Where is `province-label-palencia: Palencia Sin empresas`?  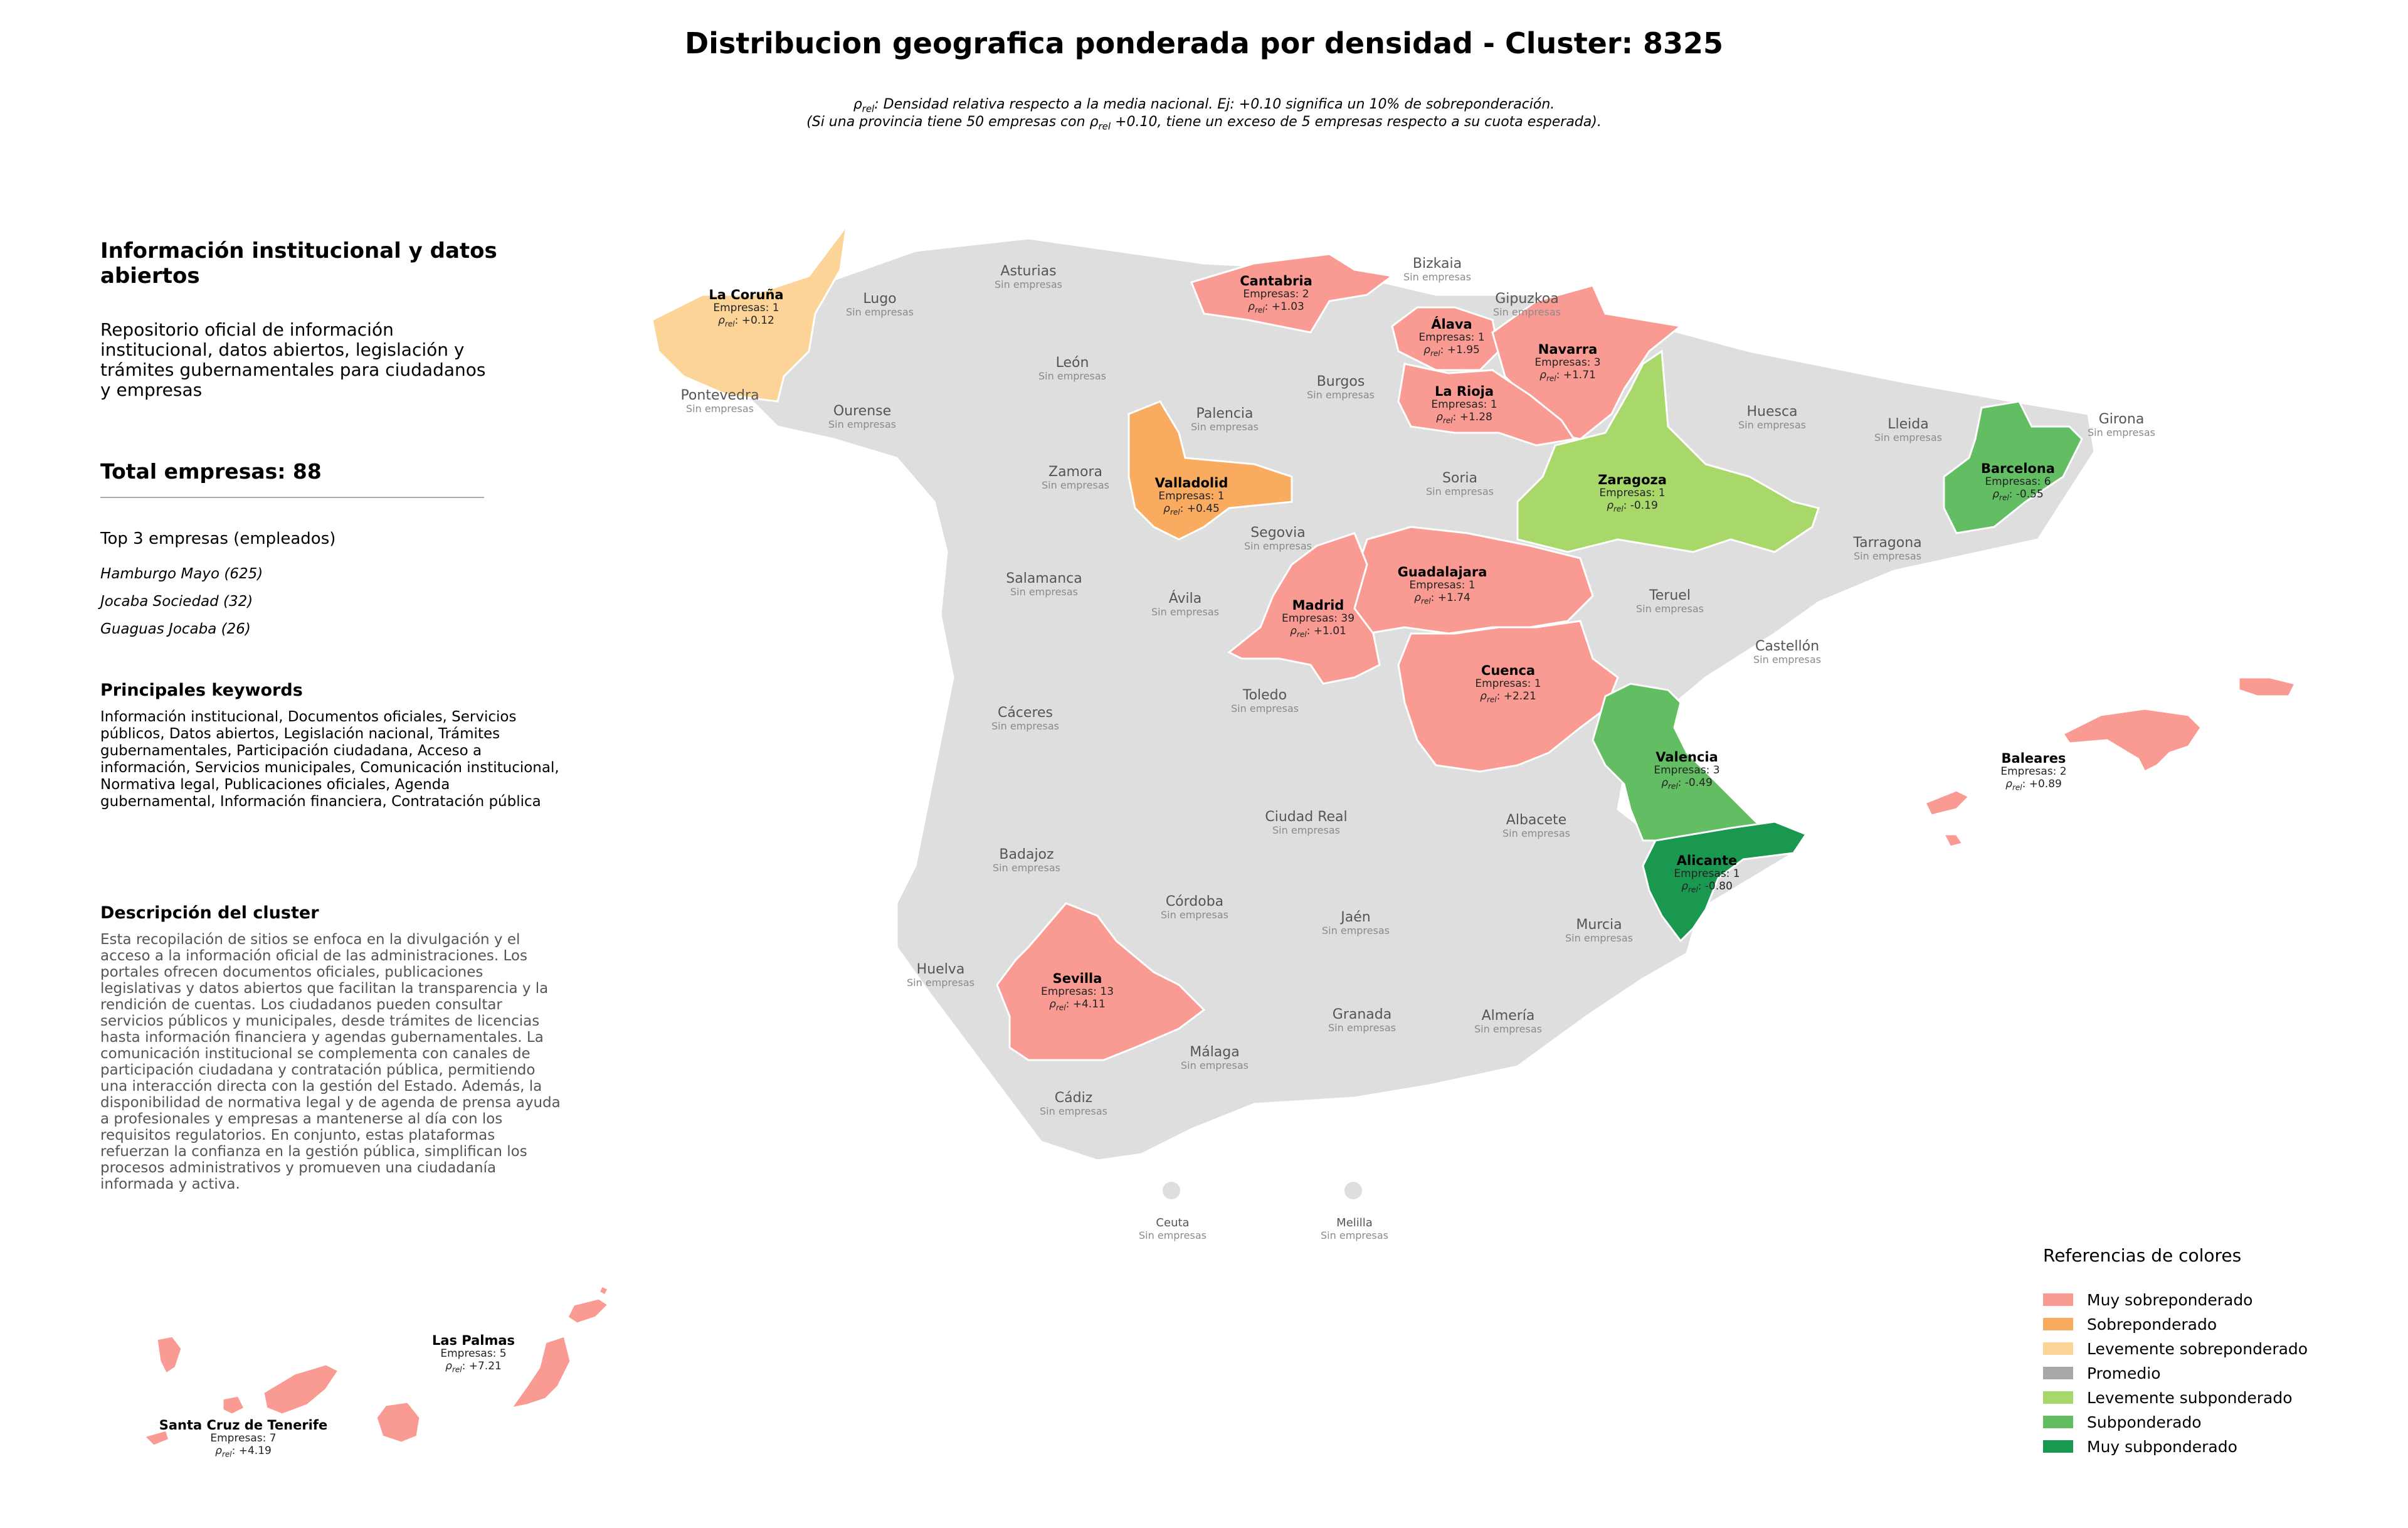
province-label-palencia: Palencia Sin empresas is located at coordinates (1225, 419).